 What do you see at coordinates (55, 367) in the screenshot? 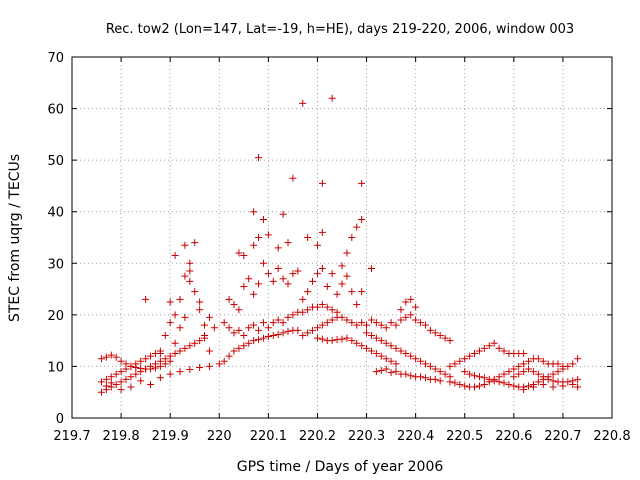
I see `y-tick-label: 10` at bounding box center [55, 367].